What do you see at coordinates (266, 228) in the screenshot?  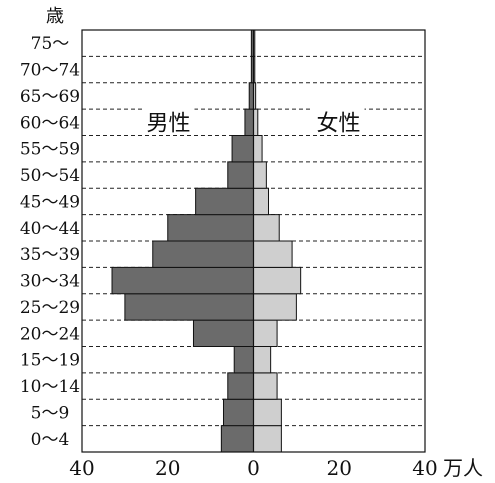 I see `bar-female-40～44` at bounding box center [266, 228].